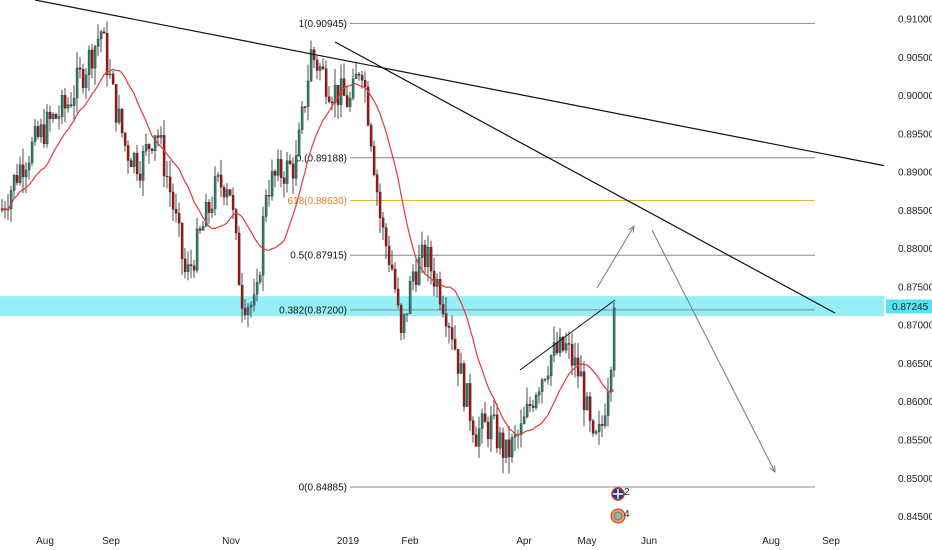 Image resolution: width=932 pixels, height=550 pixels. Describe the element at coordinates (915, 402) in the screenshot. I see `y-tick-label: 0.86000` at that location.